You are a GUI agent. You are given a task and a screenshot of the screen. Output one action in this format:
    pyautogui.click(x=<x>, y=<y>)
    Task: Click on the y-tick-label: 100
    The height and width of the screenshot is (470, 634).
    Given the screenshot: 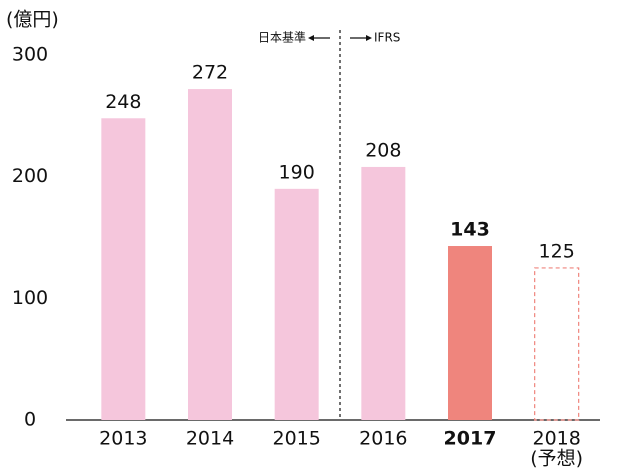 What is the action you would take?
    pyautogui.click(x=30, y=298)
    